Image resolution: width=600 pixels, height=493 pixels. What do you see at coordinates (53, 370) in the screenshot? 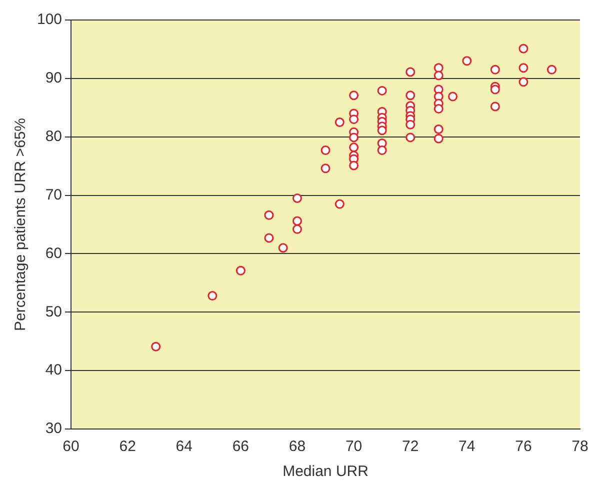
I see `y-tick-label: 40` at bounding box center [53, 370].